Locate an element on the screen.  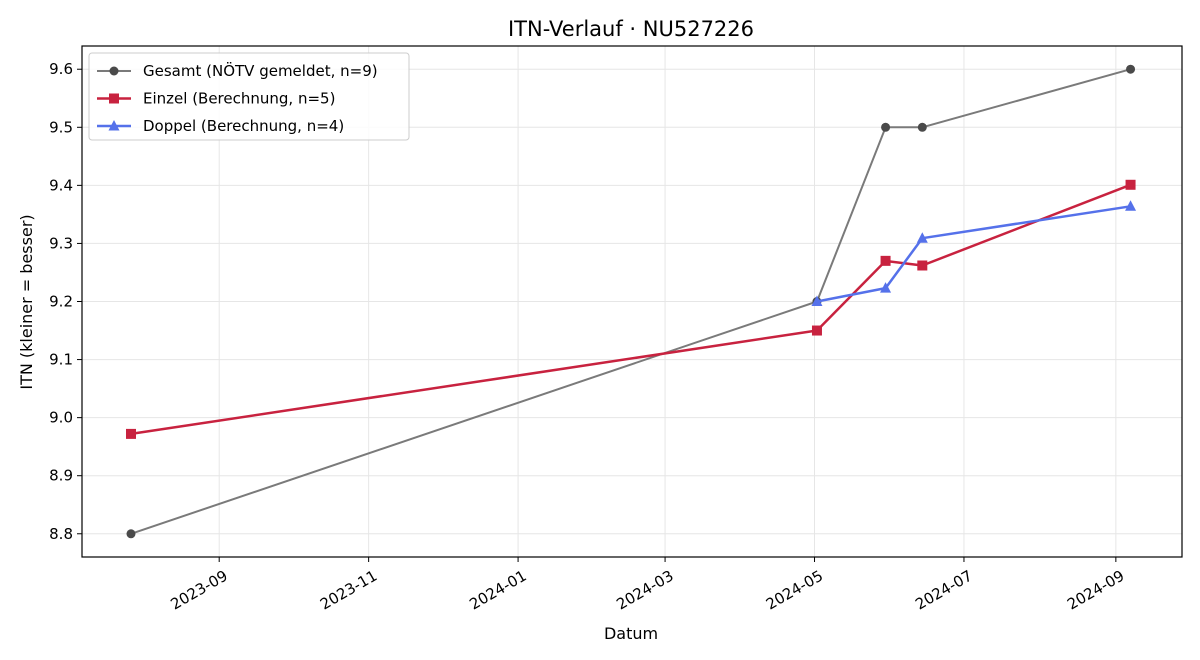
y-tick-label: 9.2 is located at coordinates (61, 302).